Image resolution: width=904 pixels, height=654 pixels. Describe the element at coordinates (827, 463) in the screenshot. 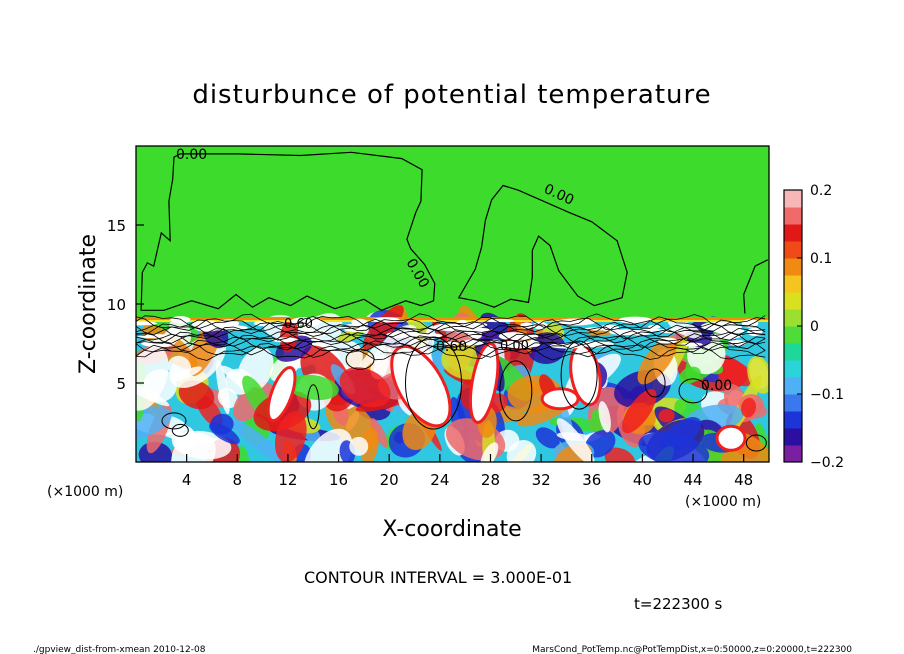

I see `colorbar-tick-label: −0.2` at that location.